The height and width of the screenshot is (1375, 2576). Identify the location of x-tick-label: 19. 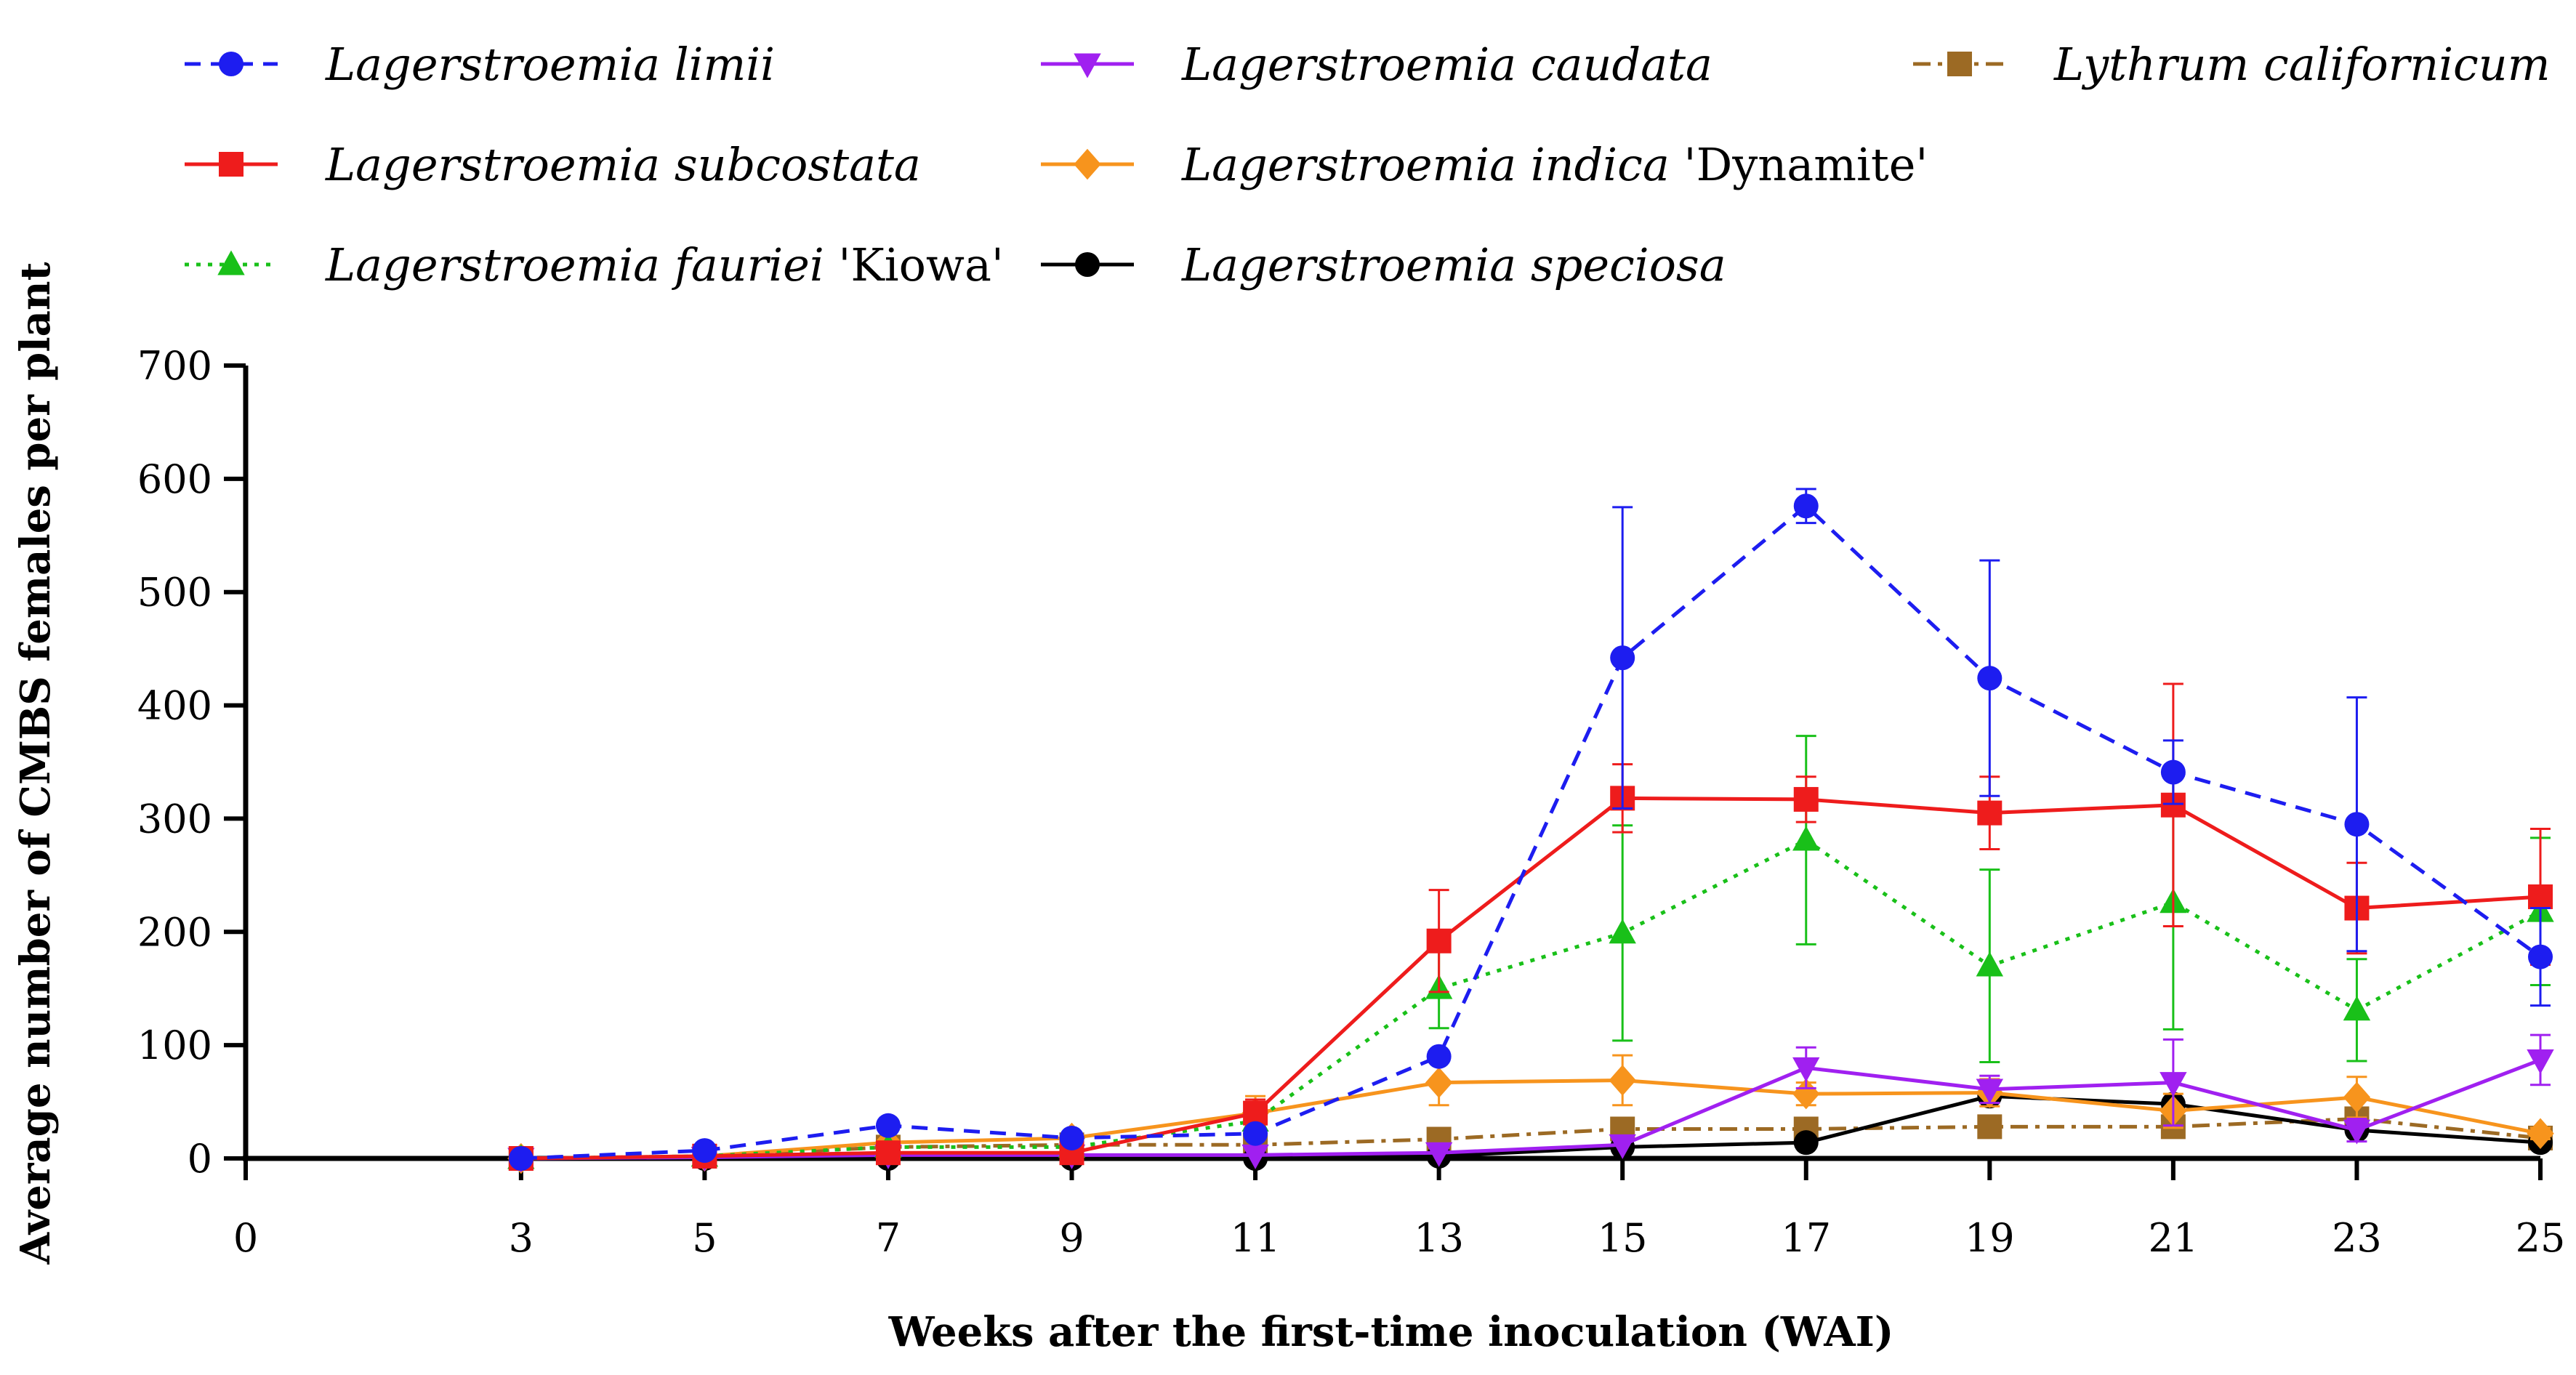
(1990, 1238).